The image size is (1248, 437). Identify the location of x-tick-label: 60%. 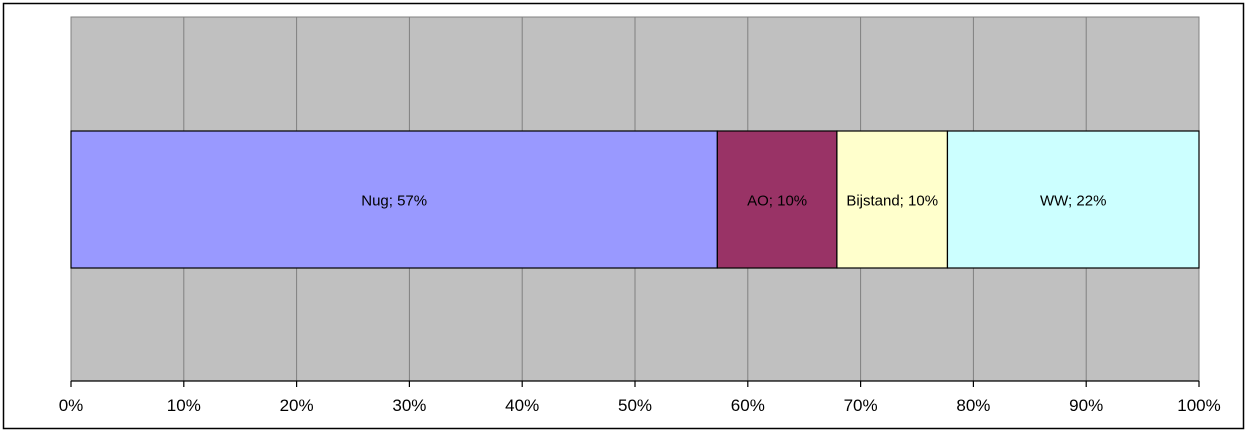
(748, 405).